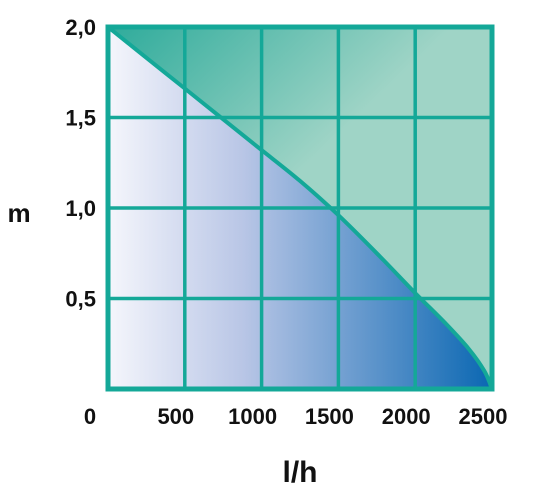  I want to click on x-tick-label: 1500, so click(329, 416).